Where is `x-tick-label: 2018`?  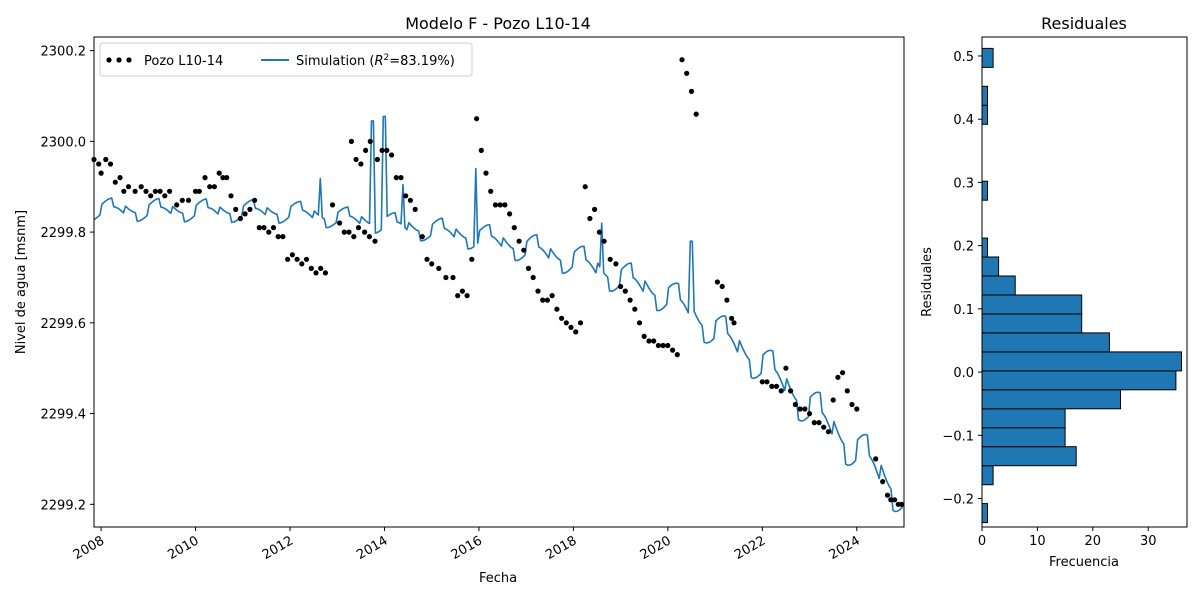 x-tick-label: 2018 is located at coordinates (561, 548).